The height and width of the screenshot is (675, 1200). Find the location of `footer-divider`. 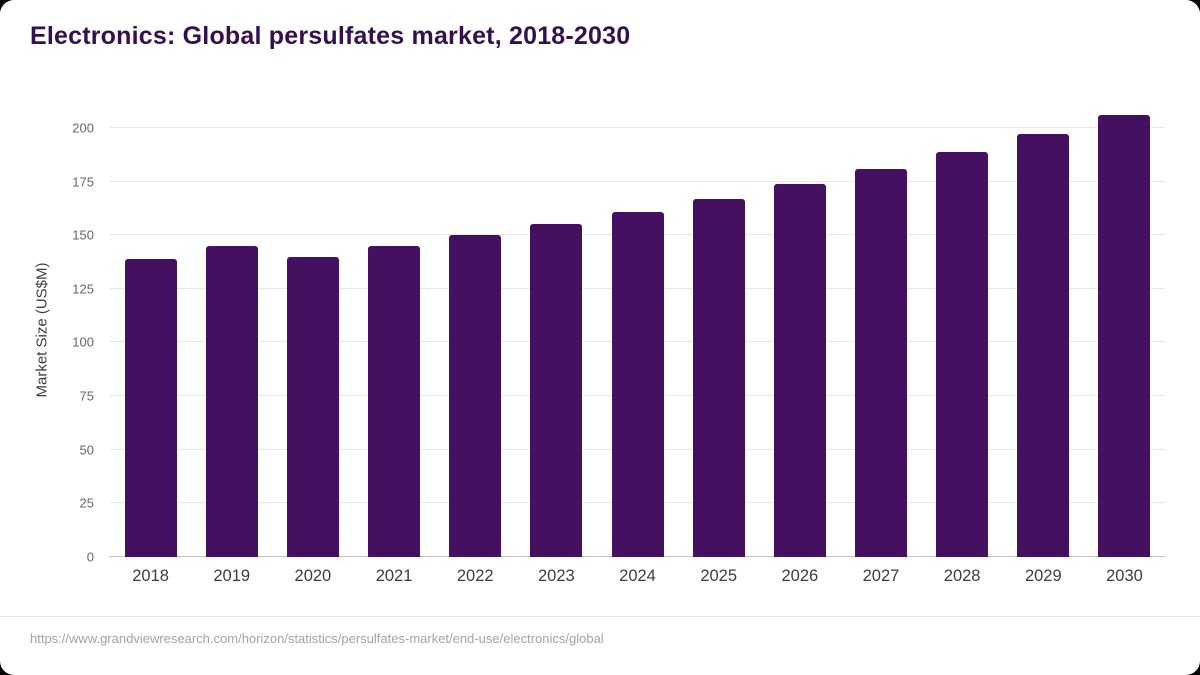

footer-divider is located at coordinates (600, 616).